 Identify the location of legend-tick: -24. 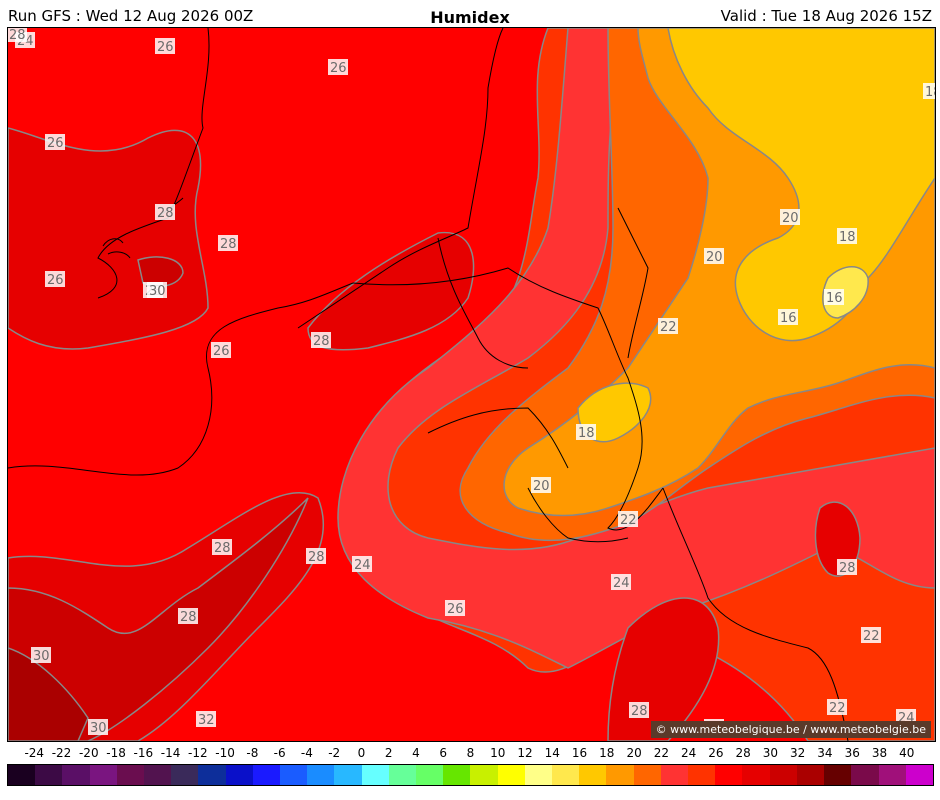
(34, 753).